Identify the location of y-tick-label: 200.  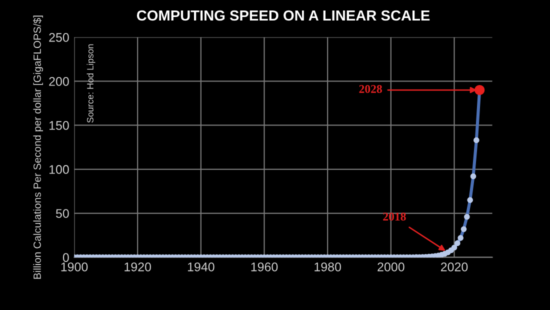
(59, 81).